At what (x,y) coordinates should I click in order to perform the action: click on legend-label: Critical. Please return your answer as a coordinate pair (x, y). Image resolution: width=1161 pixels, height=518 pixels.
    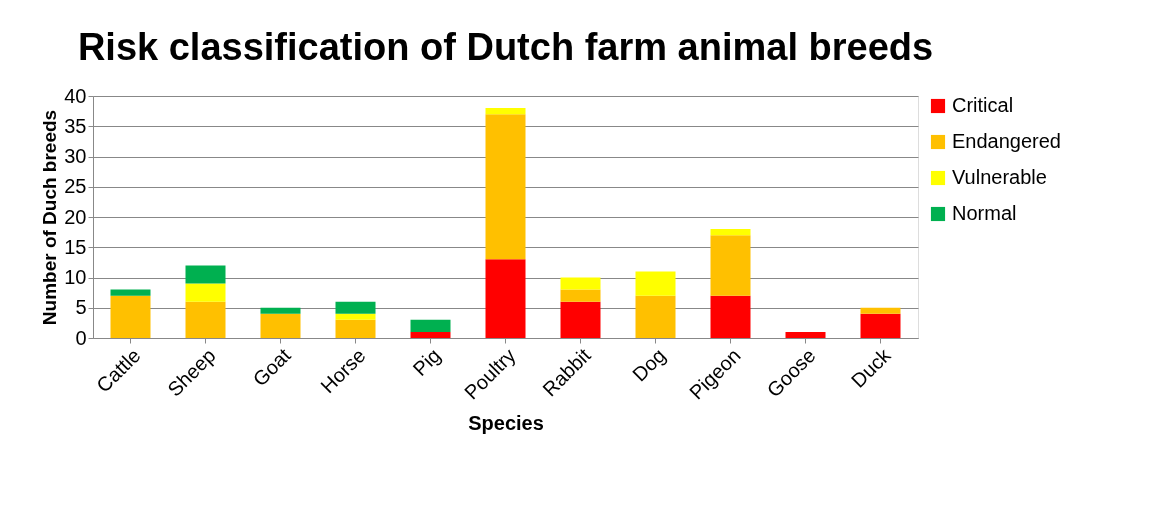
    Looking at the image, I should click on (983, 105).